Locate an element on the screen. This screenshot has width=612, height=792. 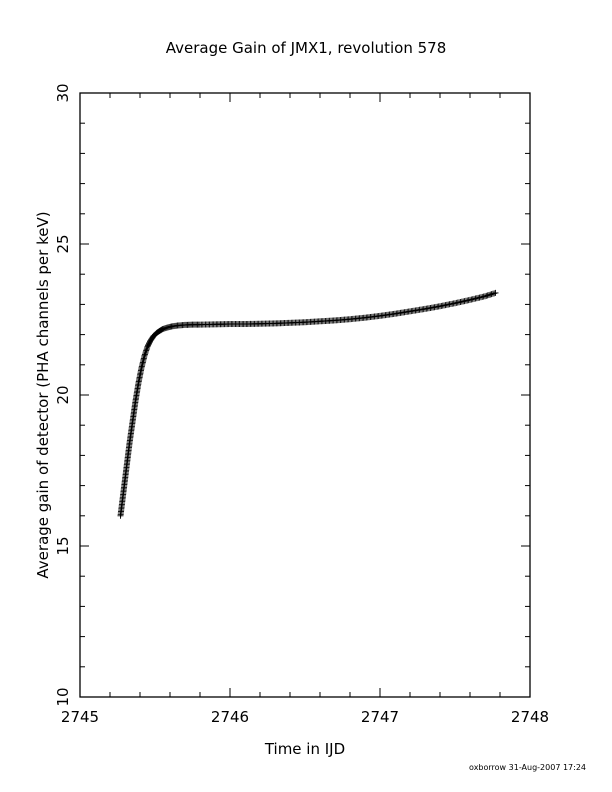
x-tick-label-2748: 2748 is located at coordinates (530, 717).